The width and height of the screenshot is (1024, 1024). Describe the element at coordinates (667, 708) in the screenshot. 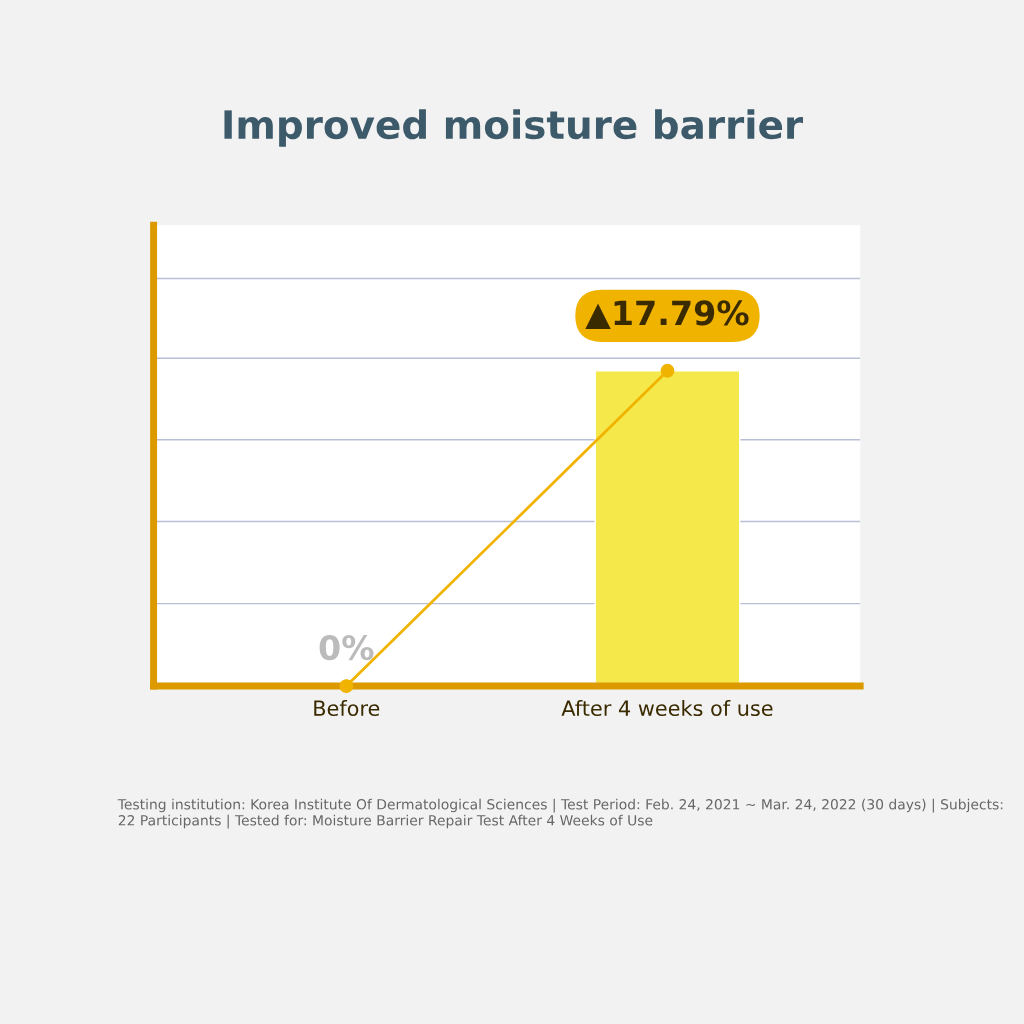

I see `x-tick-label: After 4 weeks of use` at that location.